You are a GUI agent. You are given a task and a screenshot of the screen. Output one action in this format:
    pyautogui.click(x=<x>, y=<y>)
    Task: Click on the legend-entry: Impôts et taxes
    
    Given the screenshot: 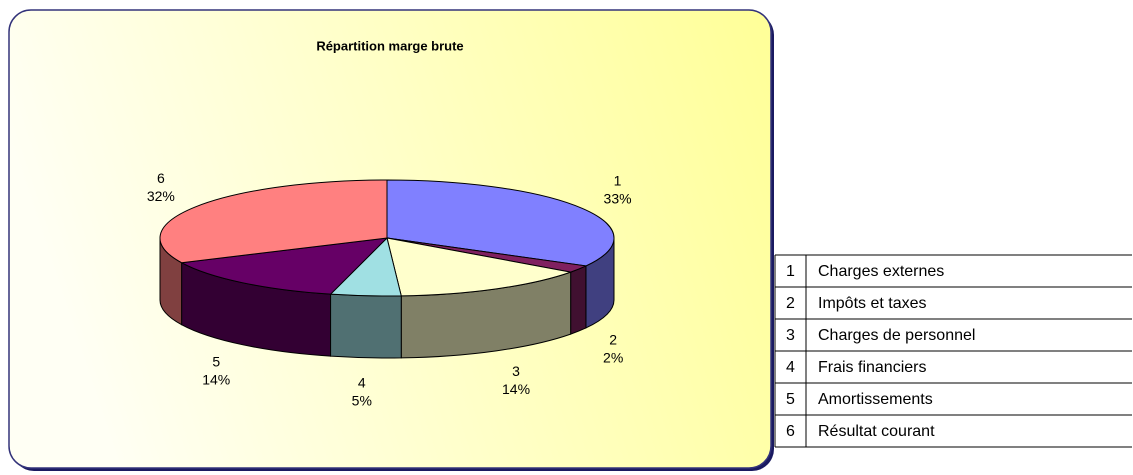 What is the action you would take?
    pyautogui.click(x=872, y=303)
    